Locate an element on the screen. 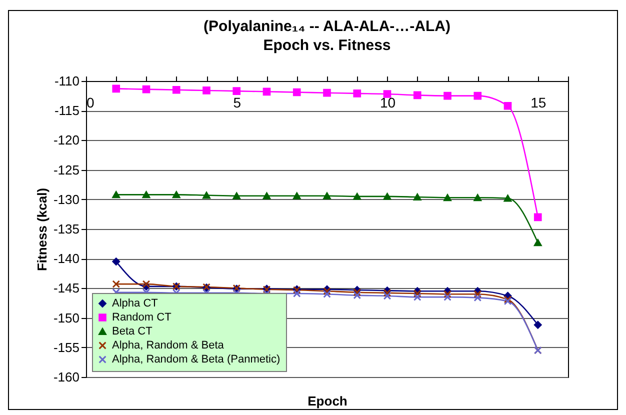 This screenshot has height=415, width=626. y-tick-label: -110 is located at coordinates (67, 81).